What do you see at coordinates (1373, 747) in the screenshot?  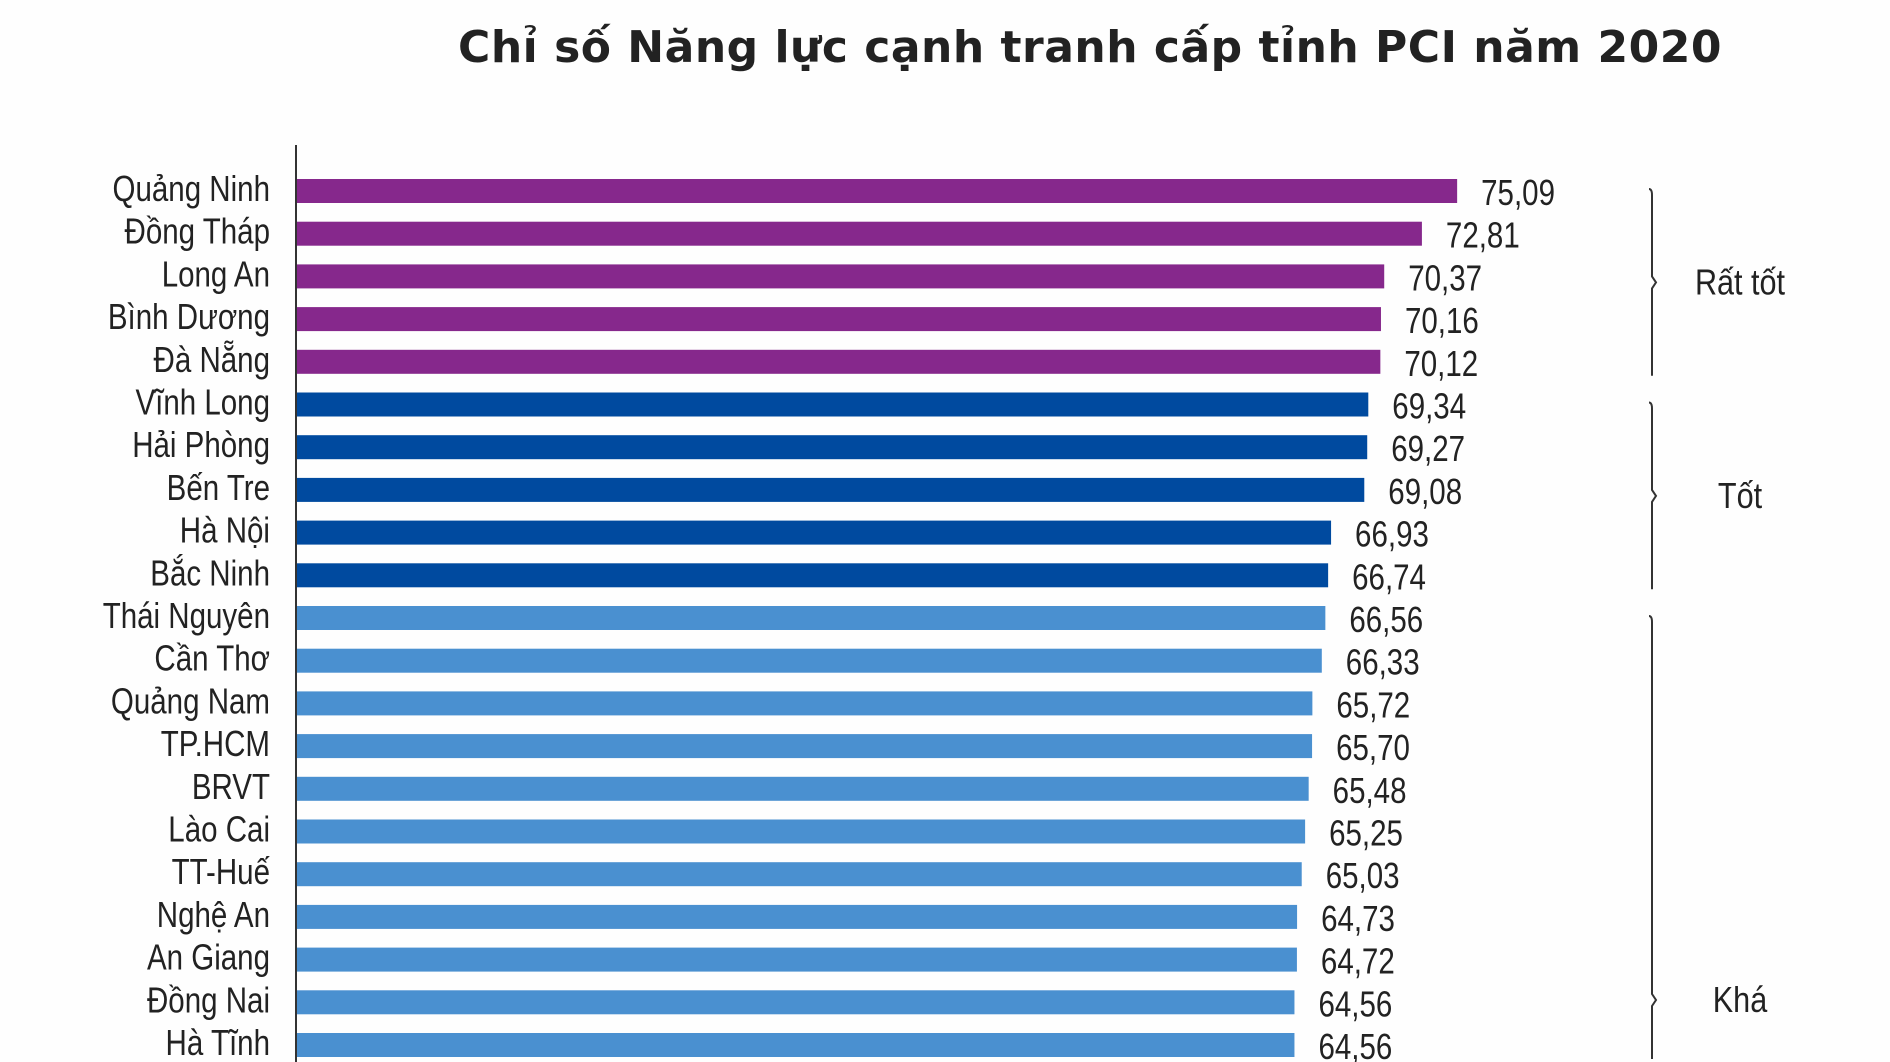 I see `value-label: 65,70` at bounding box center [1373, 747].